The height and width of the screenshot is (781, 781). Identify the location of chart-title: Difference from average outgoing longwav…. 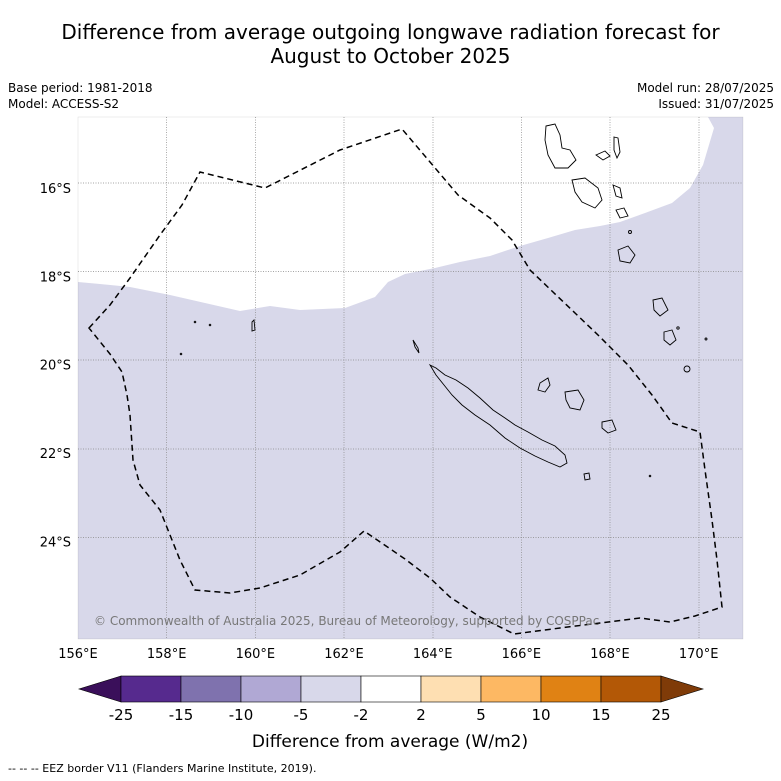
(390, 44).